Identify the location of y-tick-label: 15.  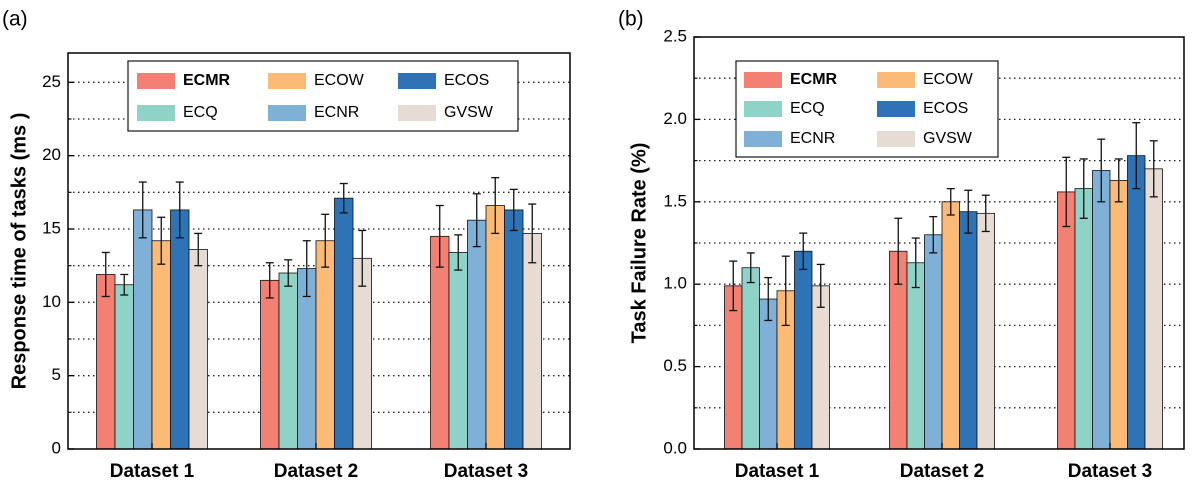
(51, 227).